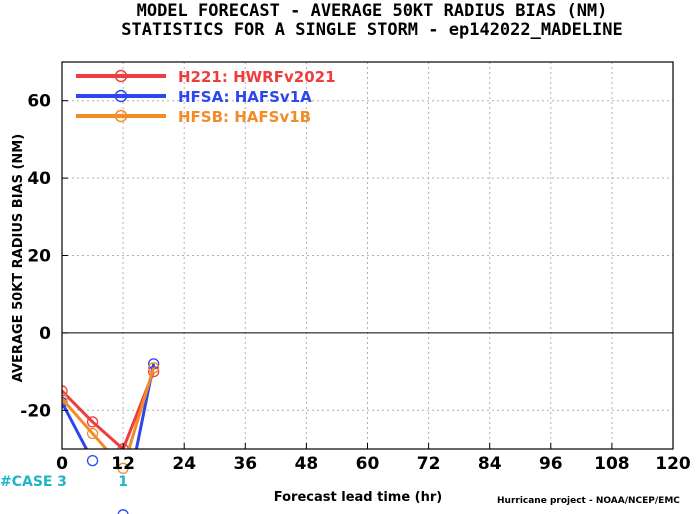  What do you see at coordinates (490, 464) in the screenshot?
I see `x-tick-label: 84` at bounding box center [490, 464].